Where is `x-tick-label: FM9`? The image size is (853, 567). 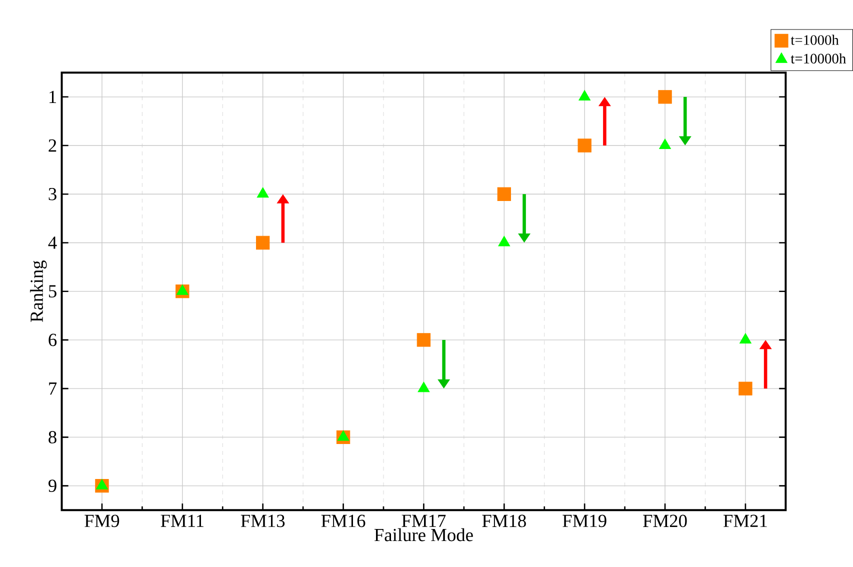
x-tick-label: FM9 is located at coordinates (102, 521).